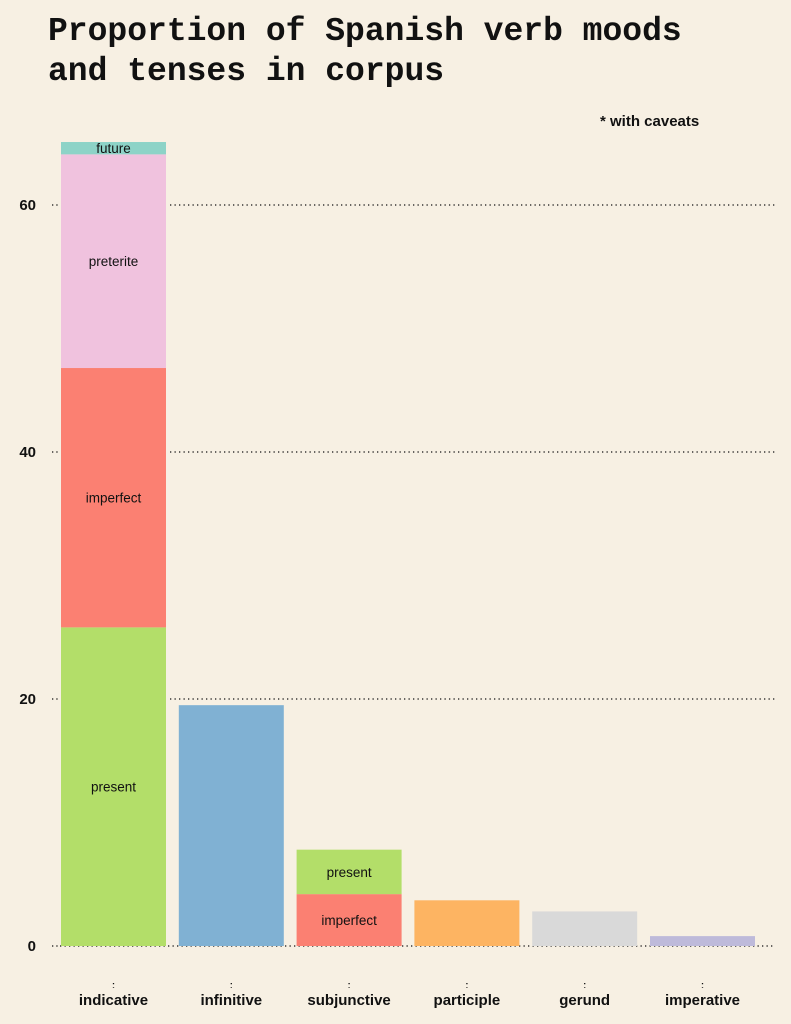  Describe the element at coordinates (584, 1000) in the screenshot. I see `x-tick-label: gerund` at that location.